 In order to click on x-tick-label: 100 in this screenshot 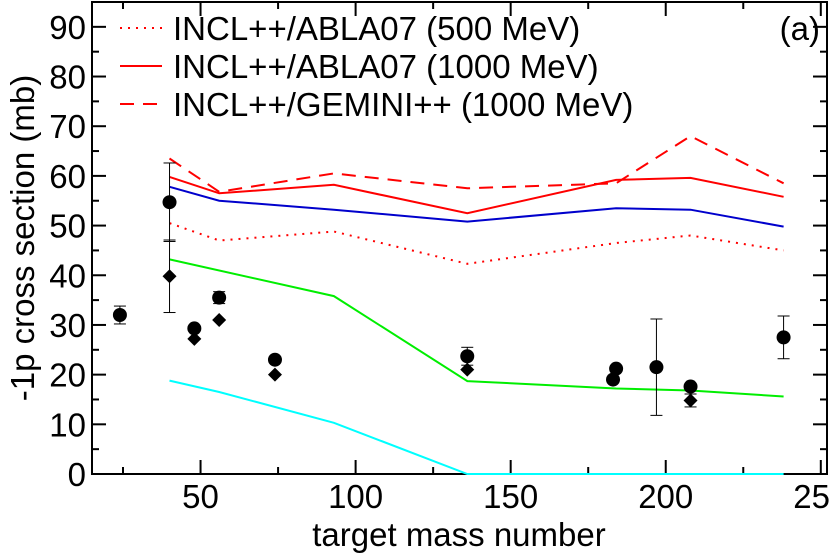, I will do `click(355, 496)`.